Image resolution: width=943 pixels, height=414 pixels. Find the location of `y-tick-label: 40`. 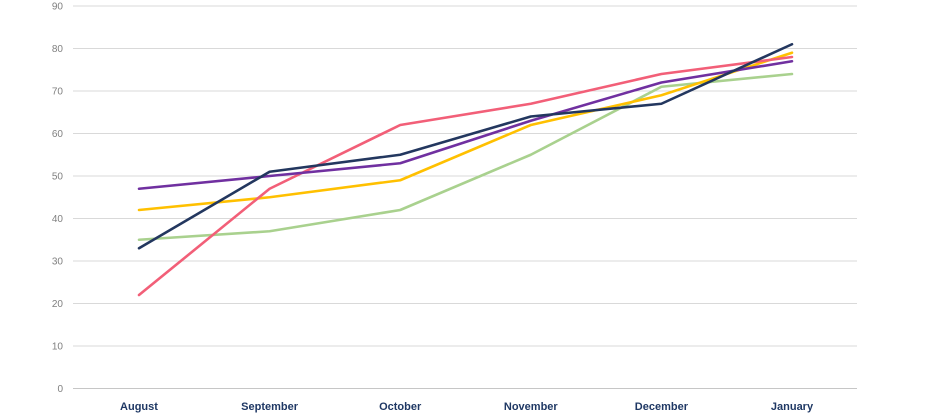

y-tick-label: 40 is located at coordinates (58, 219).